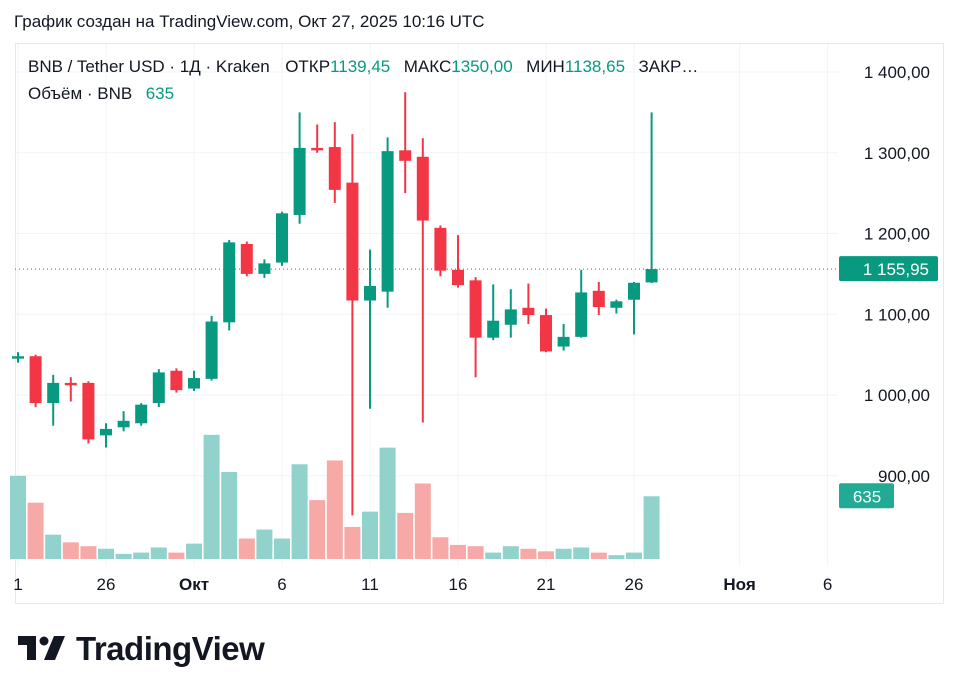  I want to click on y-tick-label: 900,00, so click(904, 476).